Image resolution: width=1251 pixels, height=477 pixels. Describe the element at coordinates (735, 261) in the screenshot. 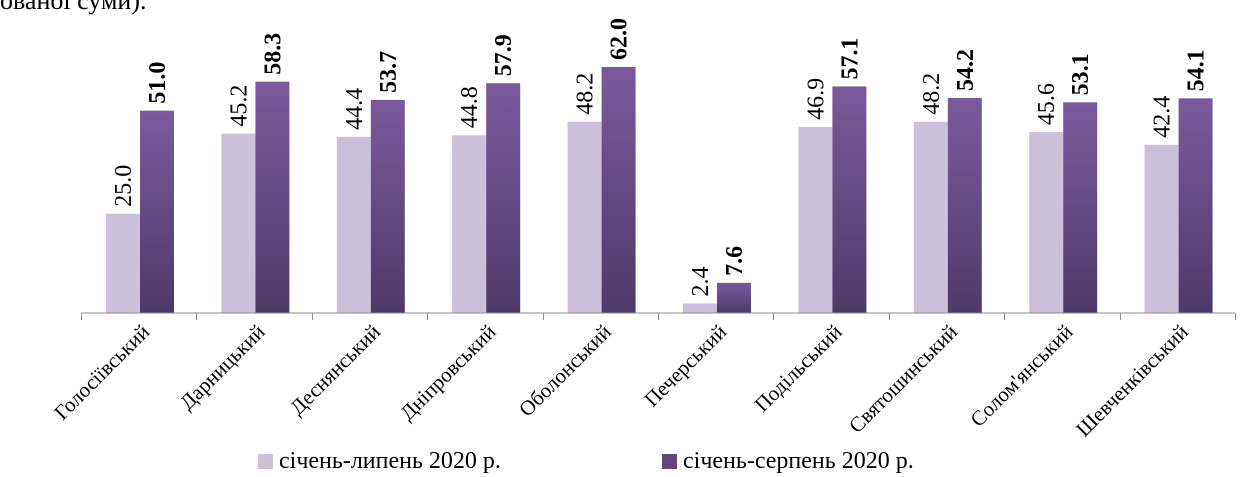

I see `data-label-2: 7.6` at that location.